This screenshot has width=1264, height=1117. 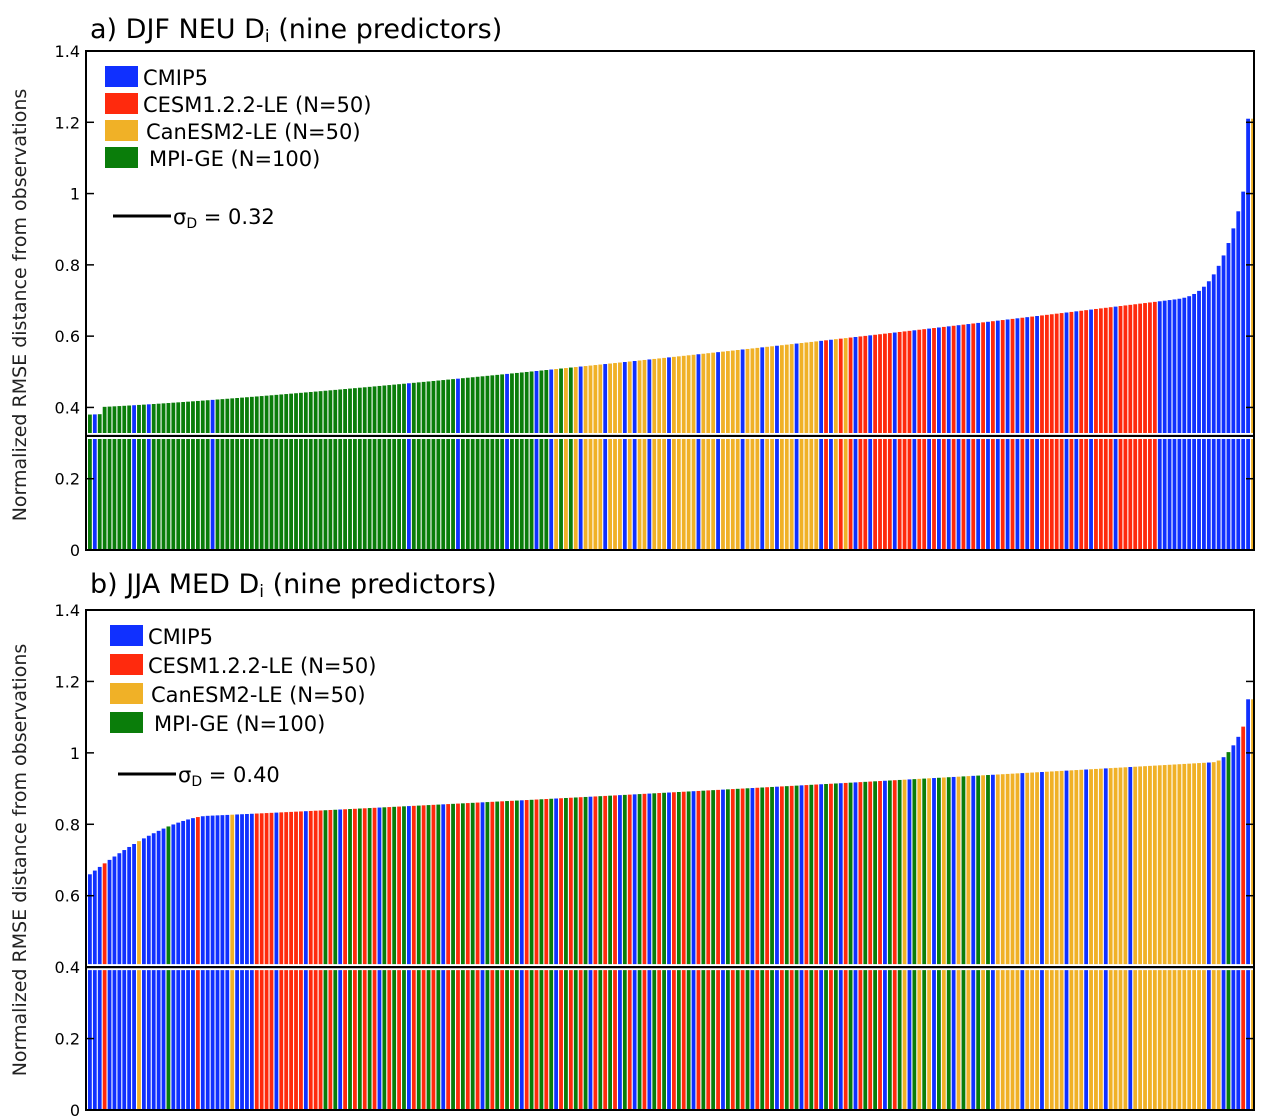 I want to click on y-tick-label: 0.8, so click(x=67, y=265).